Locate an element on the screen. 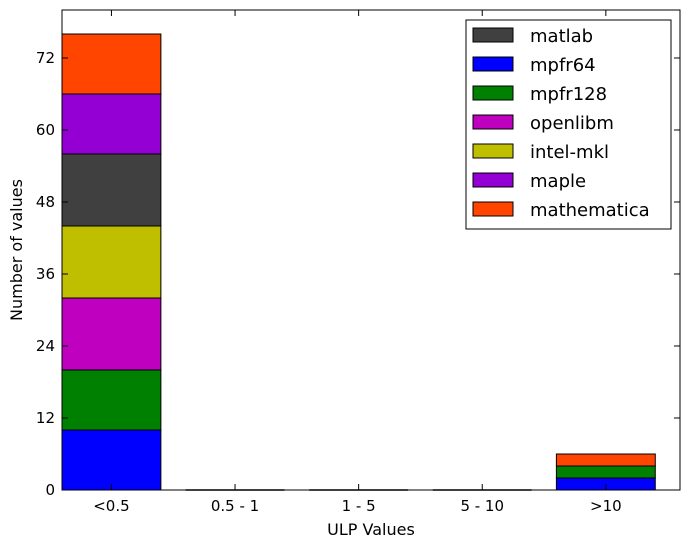 Image resolution: width=691 pixels, height=548 pixels. legend-label-mpfr128: mpfr128 is located at coordinates (568, 94).